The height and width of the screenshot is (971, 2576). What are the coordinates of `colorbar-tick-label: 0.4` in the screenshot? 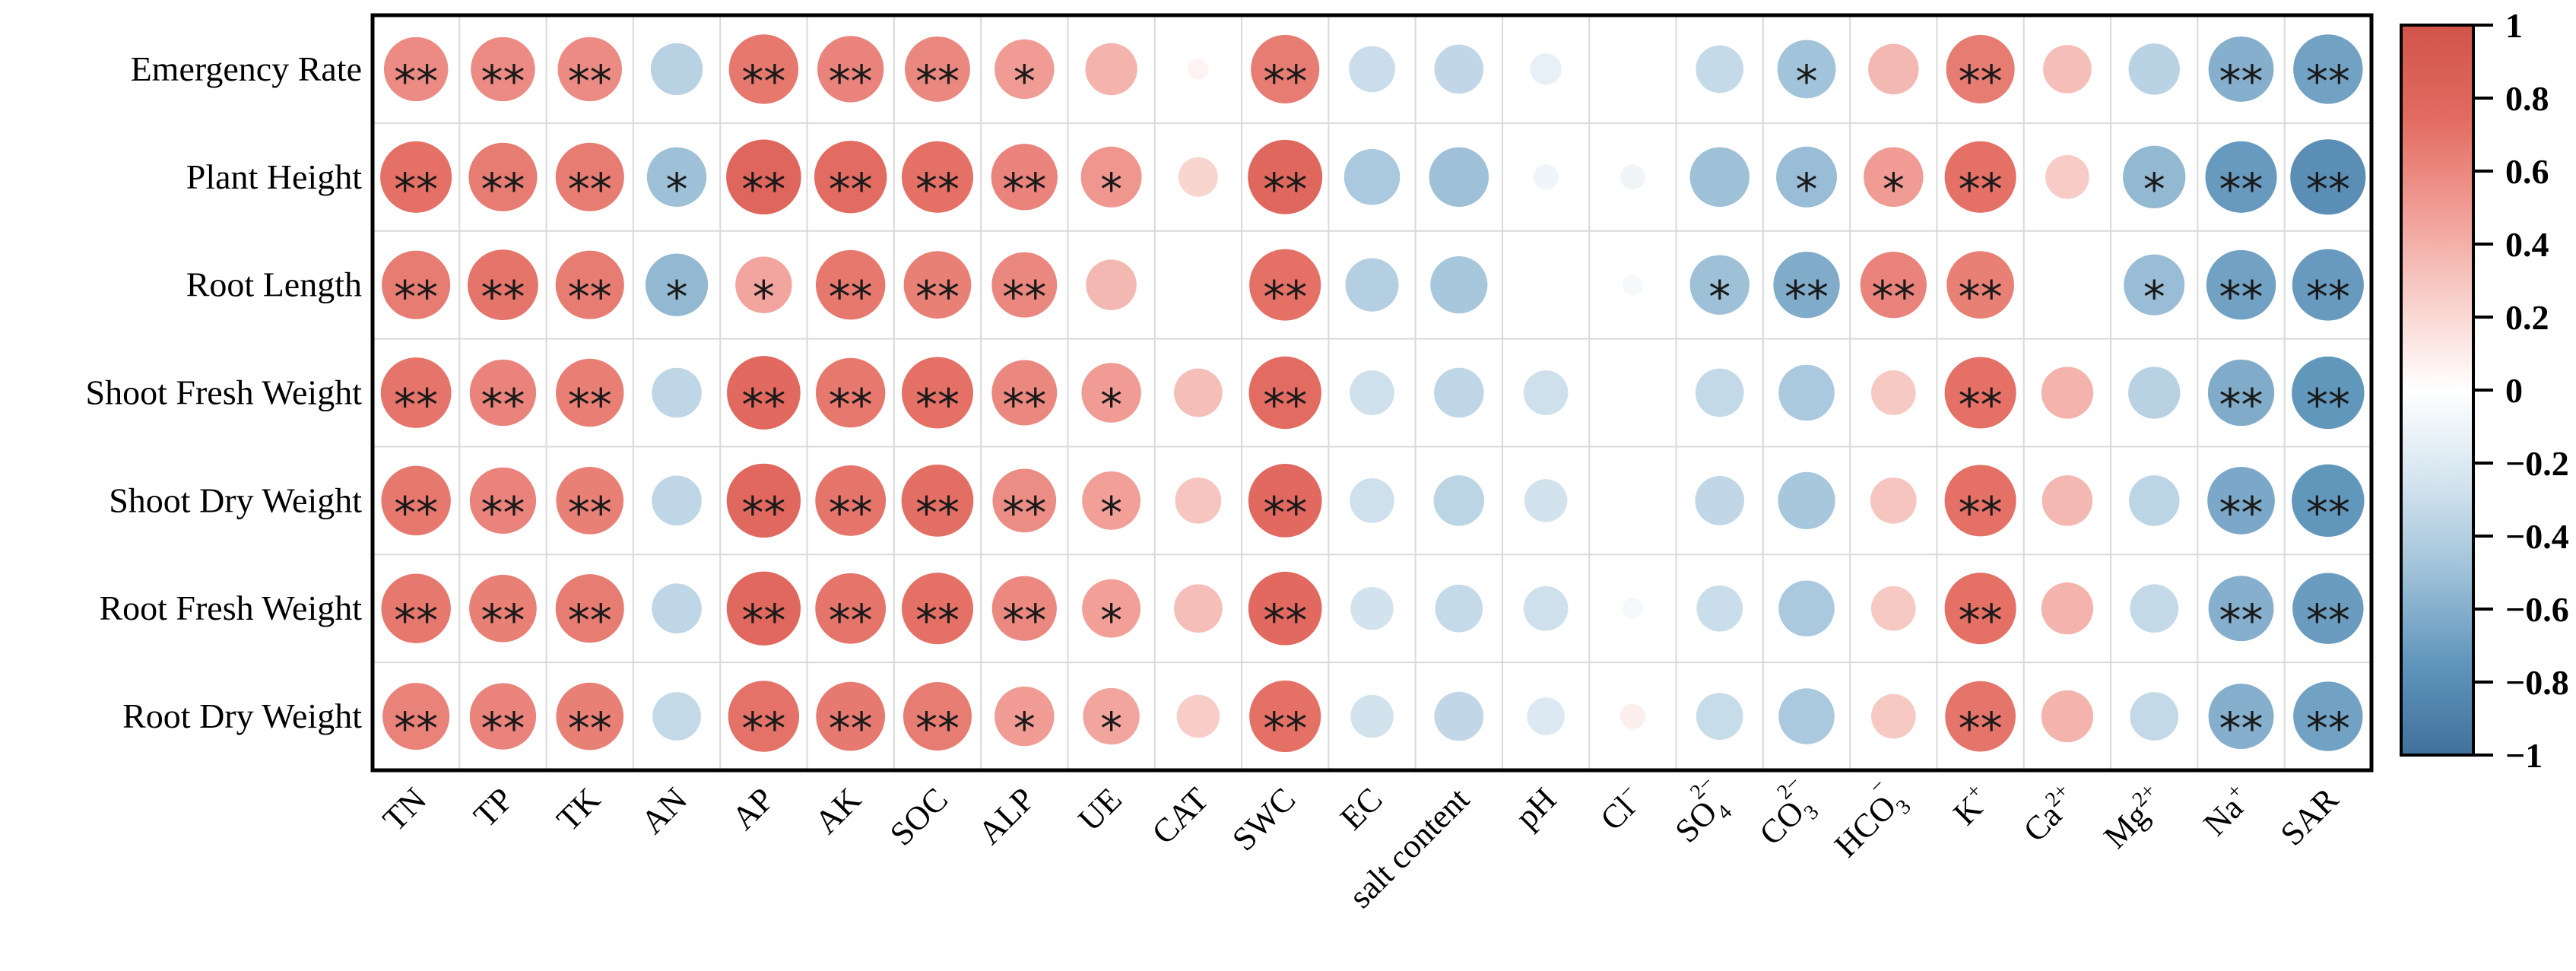 It's located at (2527, 244).